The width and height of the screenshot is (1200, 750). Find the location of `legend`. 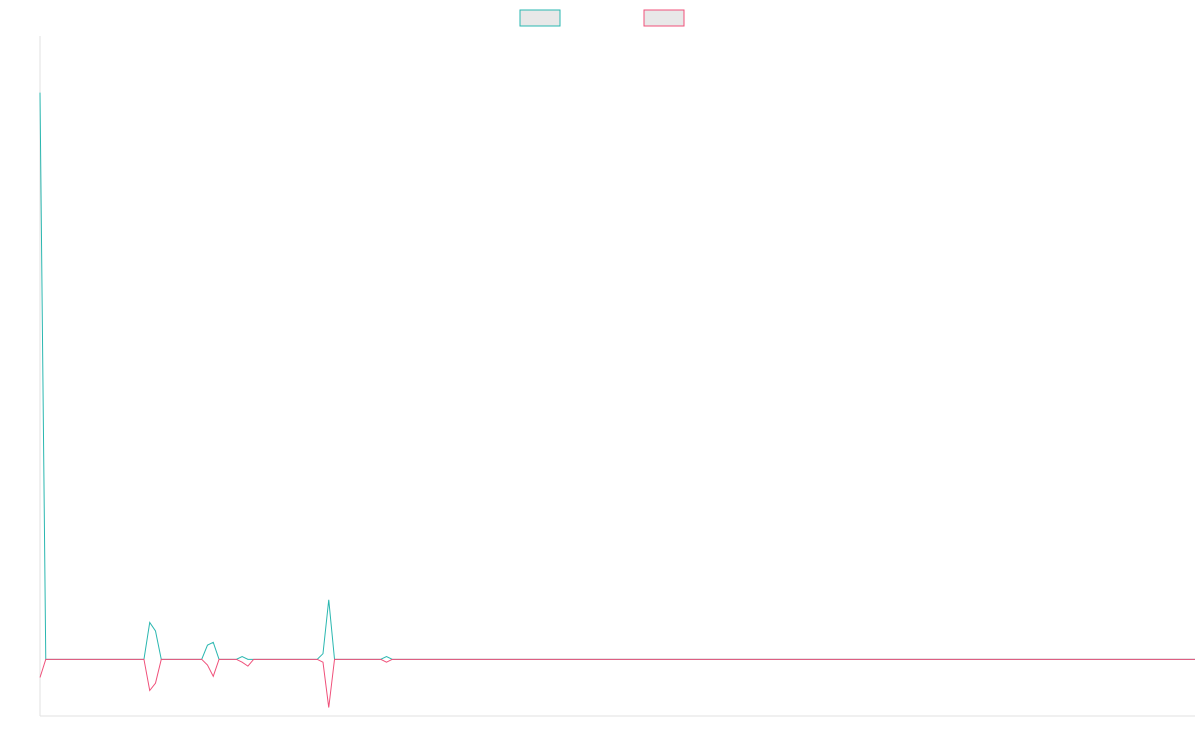

legend is located at coordinates (602, 18).